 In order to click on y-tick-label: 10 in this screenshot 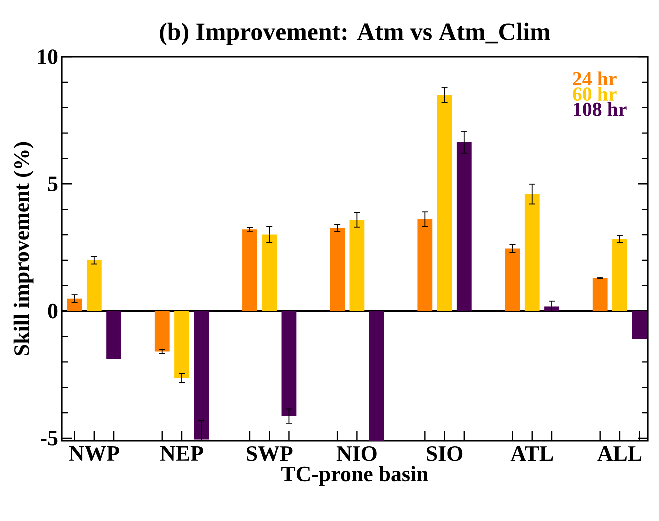, I will do `click(48, 57)`.